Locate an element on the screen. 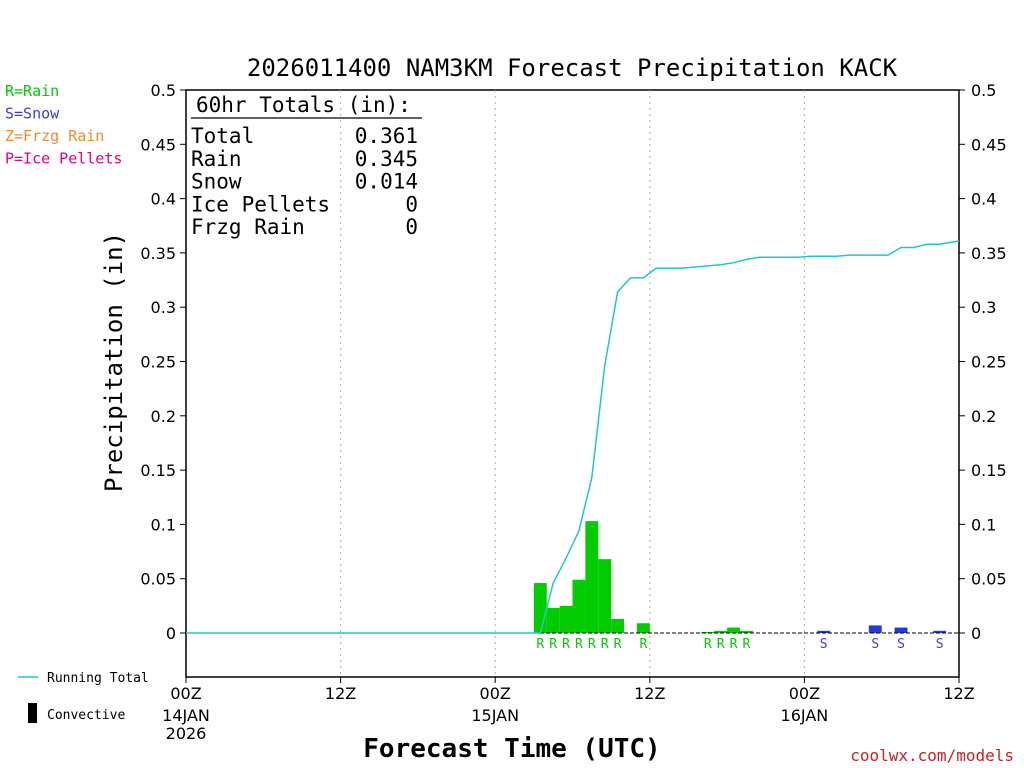 Image resolution: width=1024 pixels, height=768 pixels. totals-row-label: Snow is located at coordinates (216, 182).